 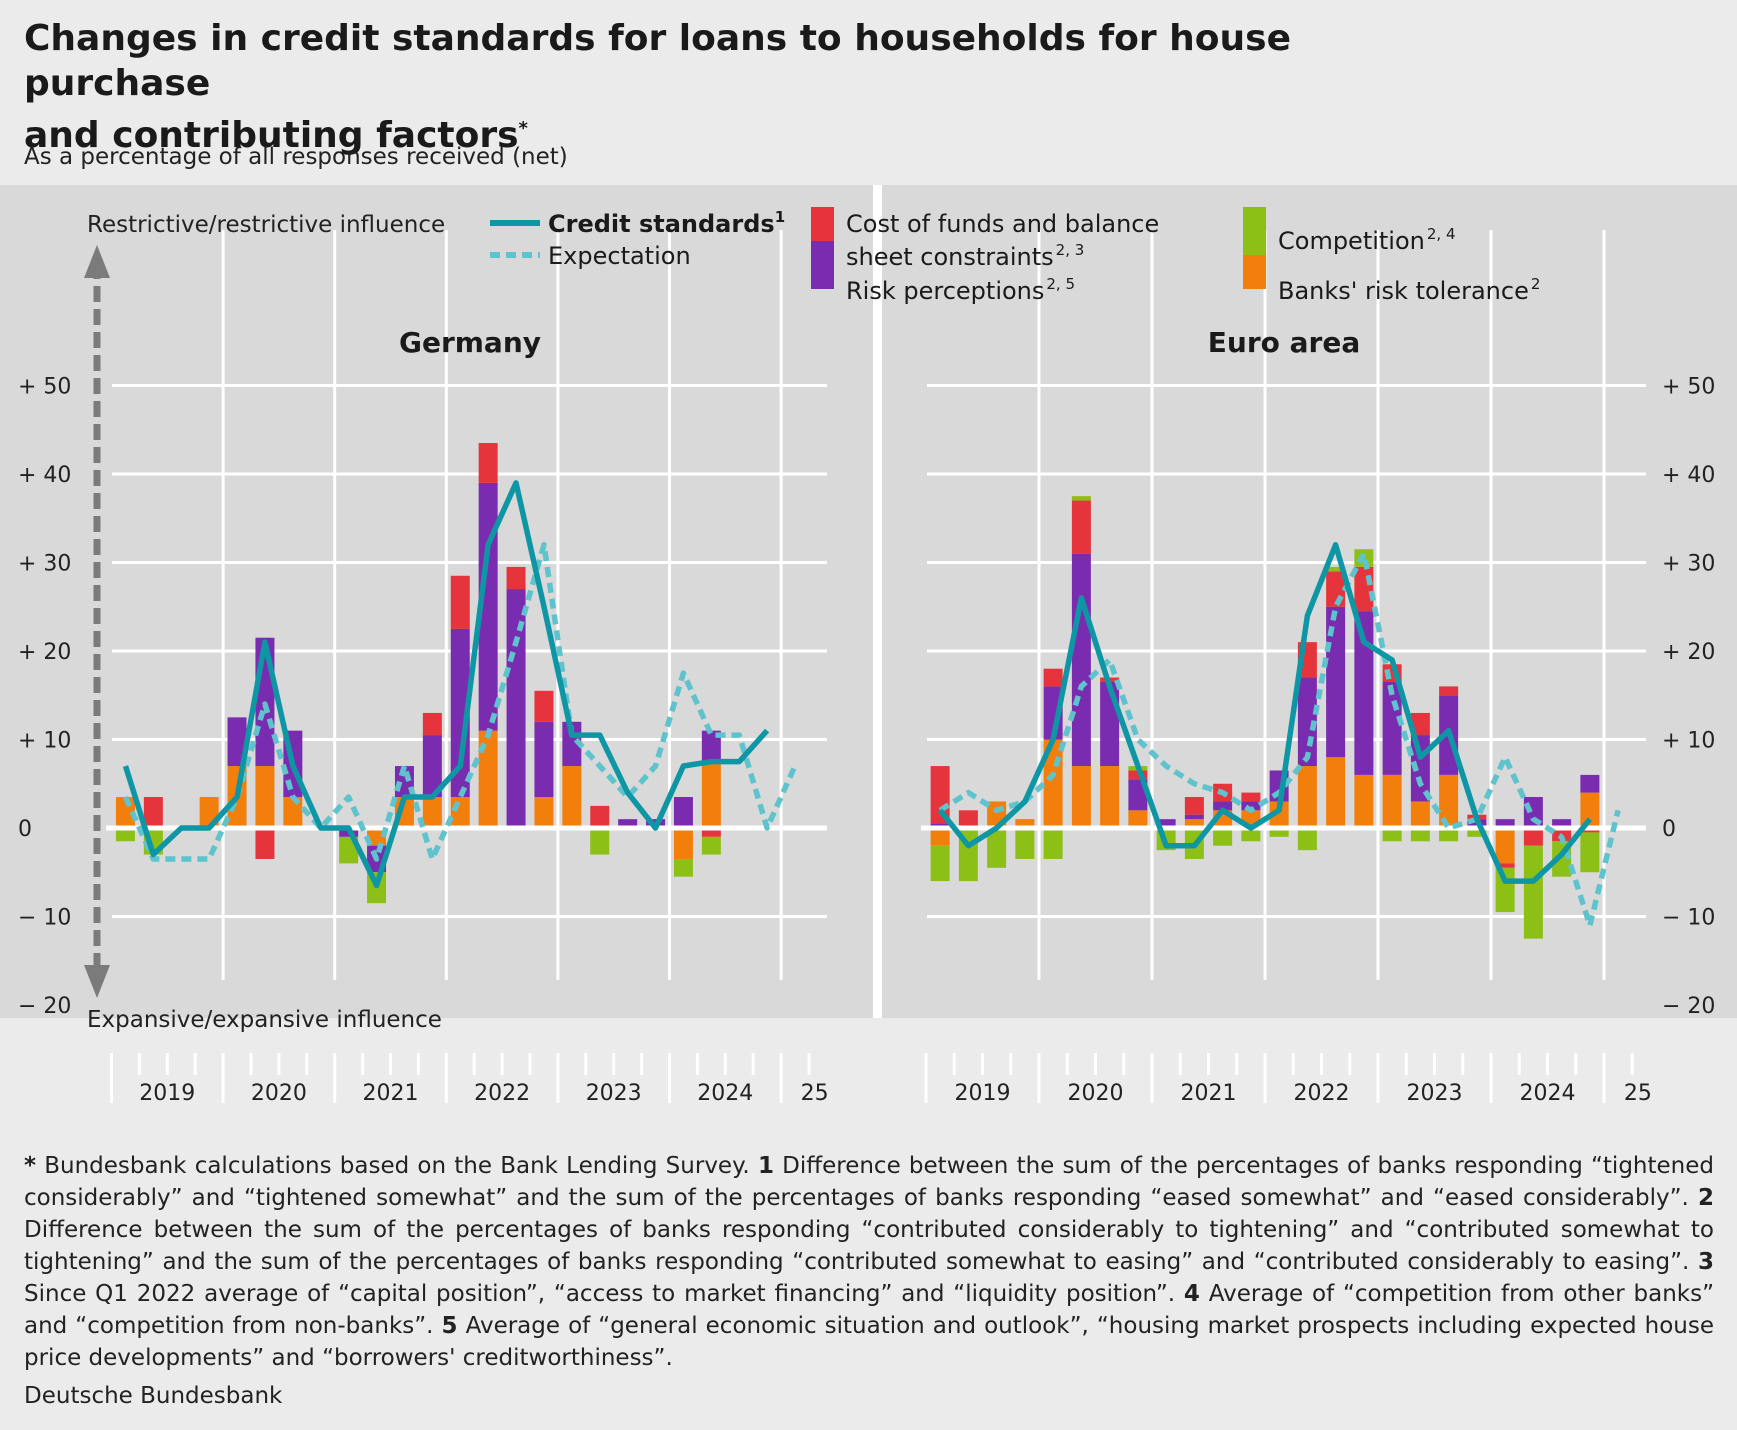 What do you see at coordinates (25, 829) in the screenshot?
I see `y-tick-left: 0` at bounding box center [25, 829].